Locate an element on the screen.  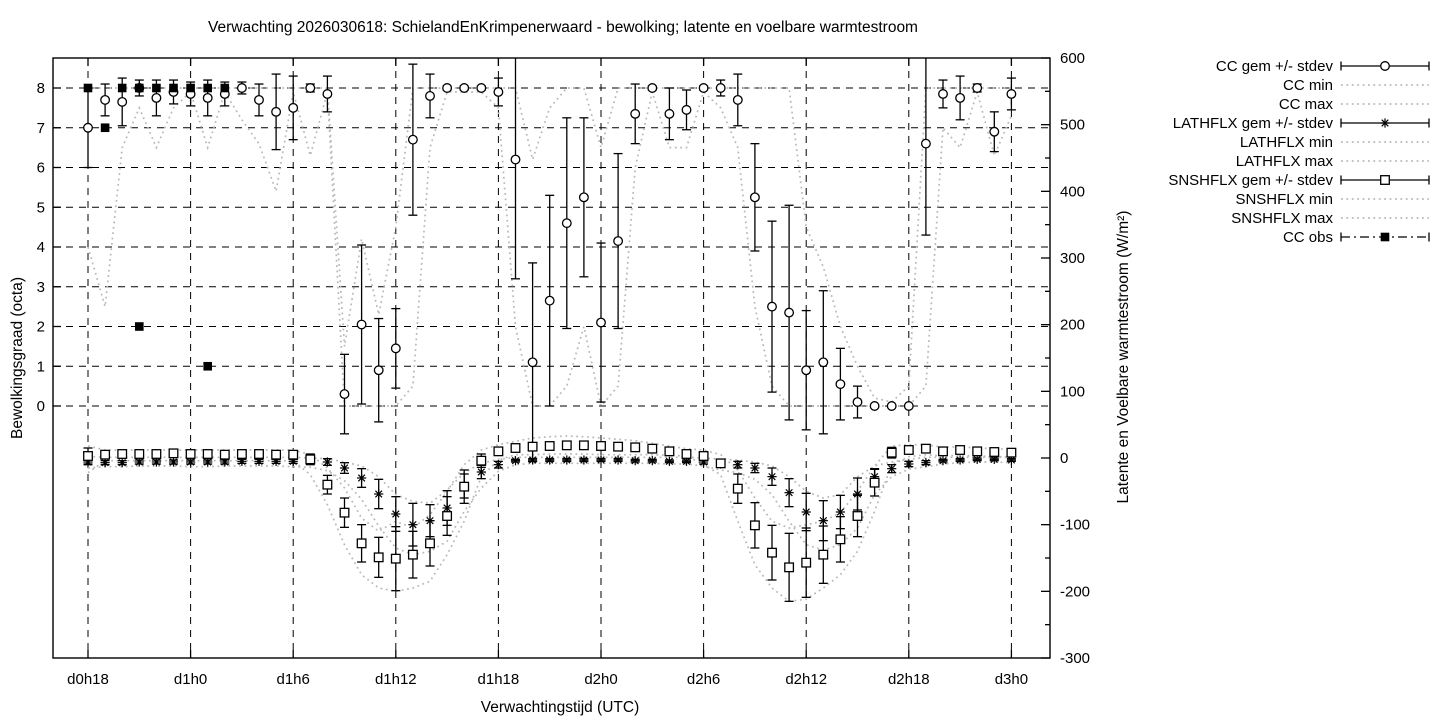
legend-row-lathflx-min: LATHFLX min is located at coordinates (1334, 142).